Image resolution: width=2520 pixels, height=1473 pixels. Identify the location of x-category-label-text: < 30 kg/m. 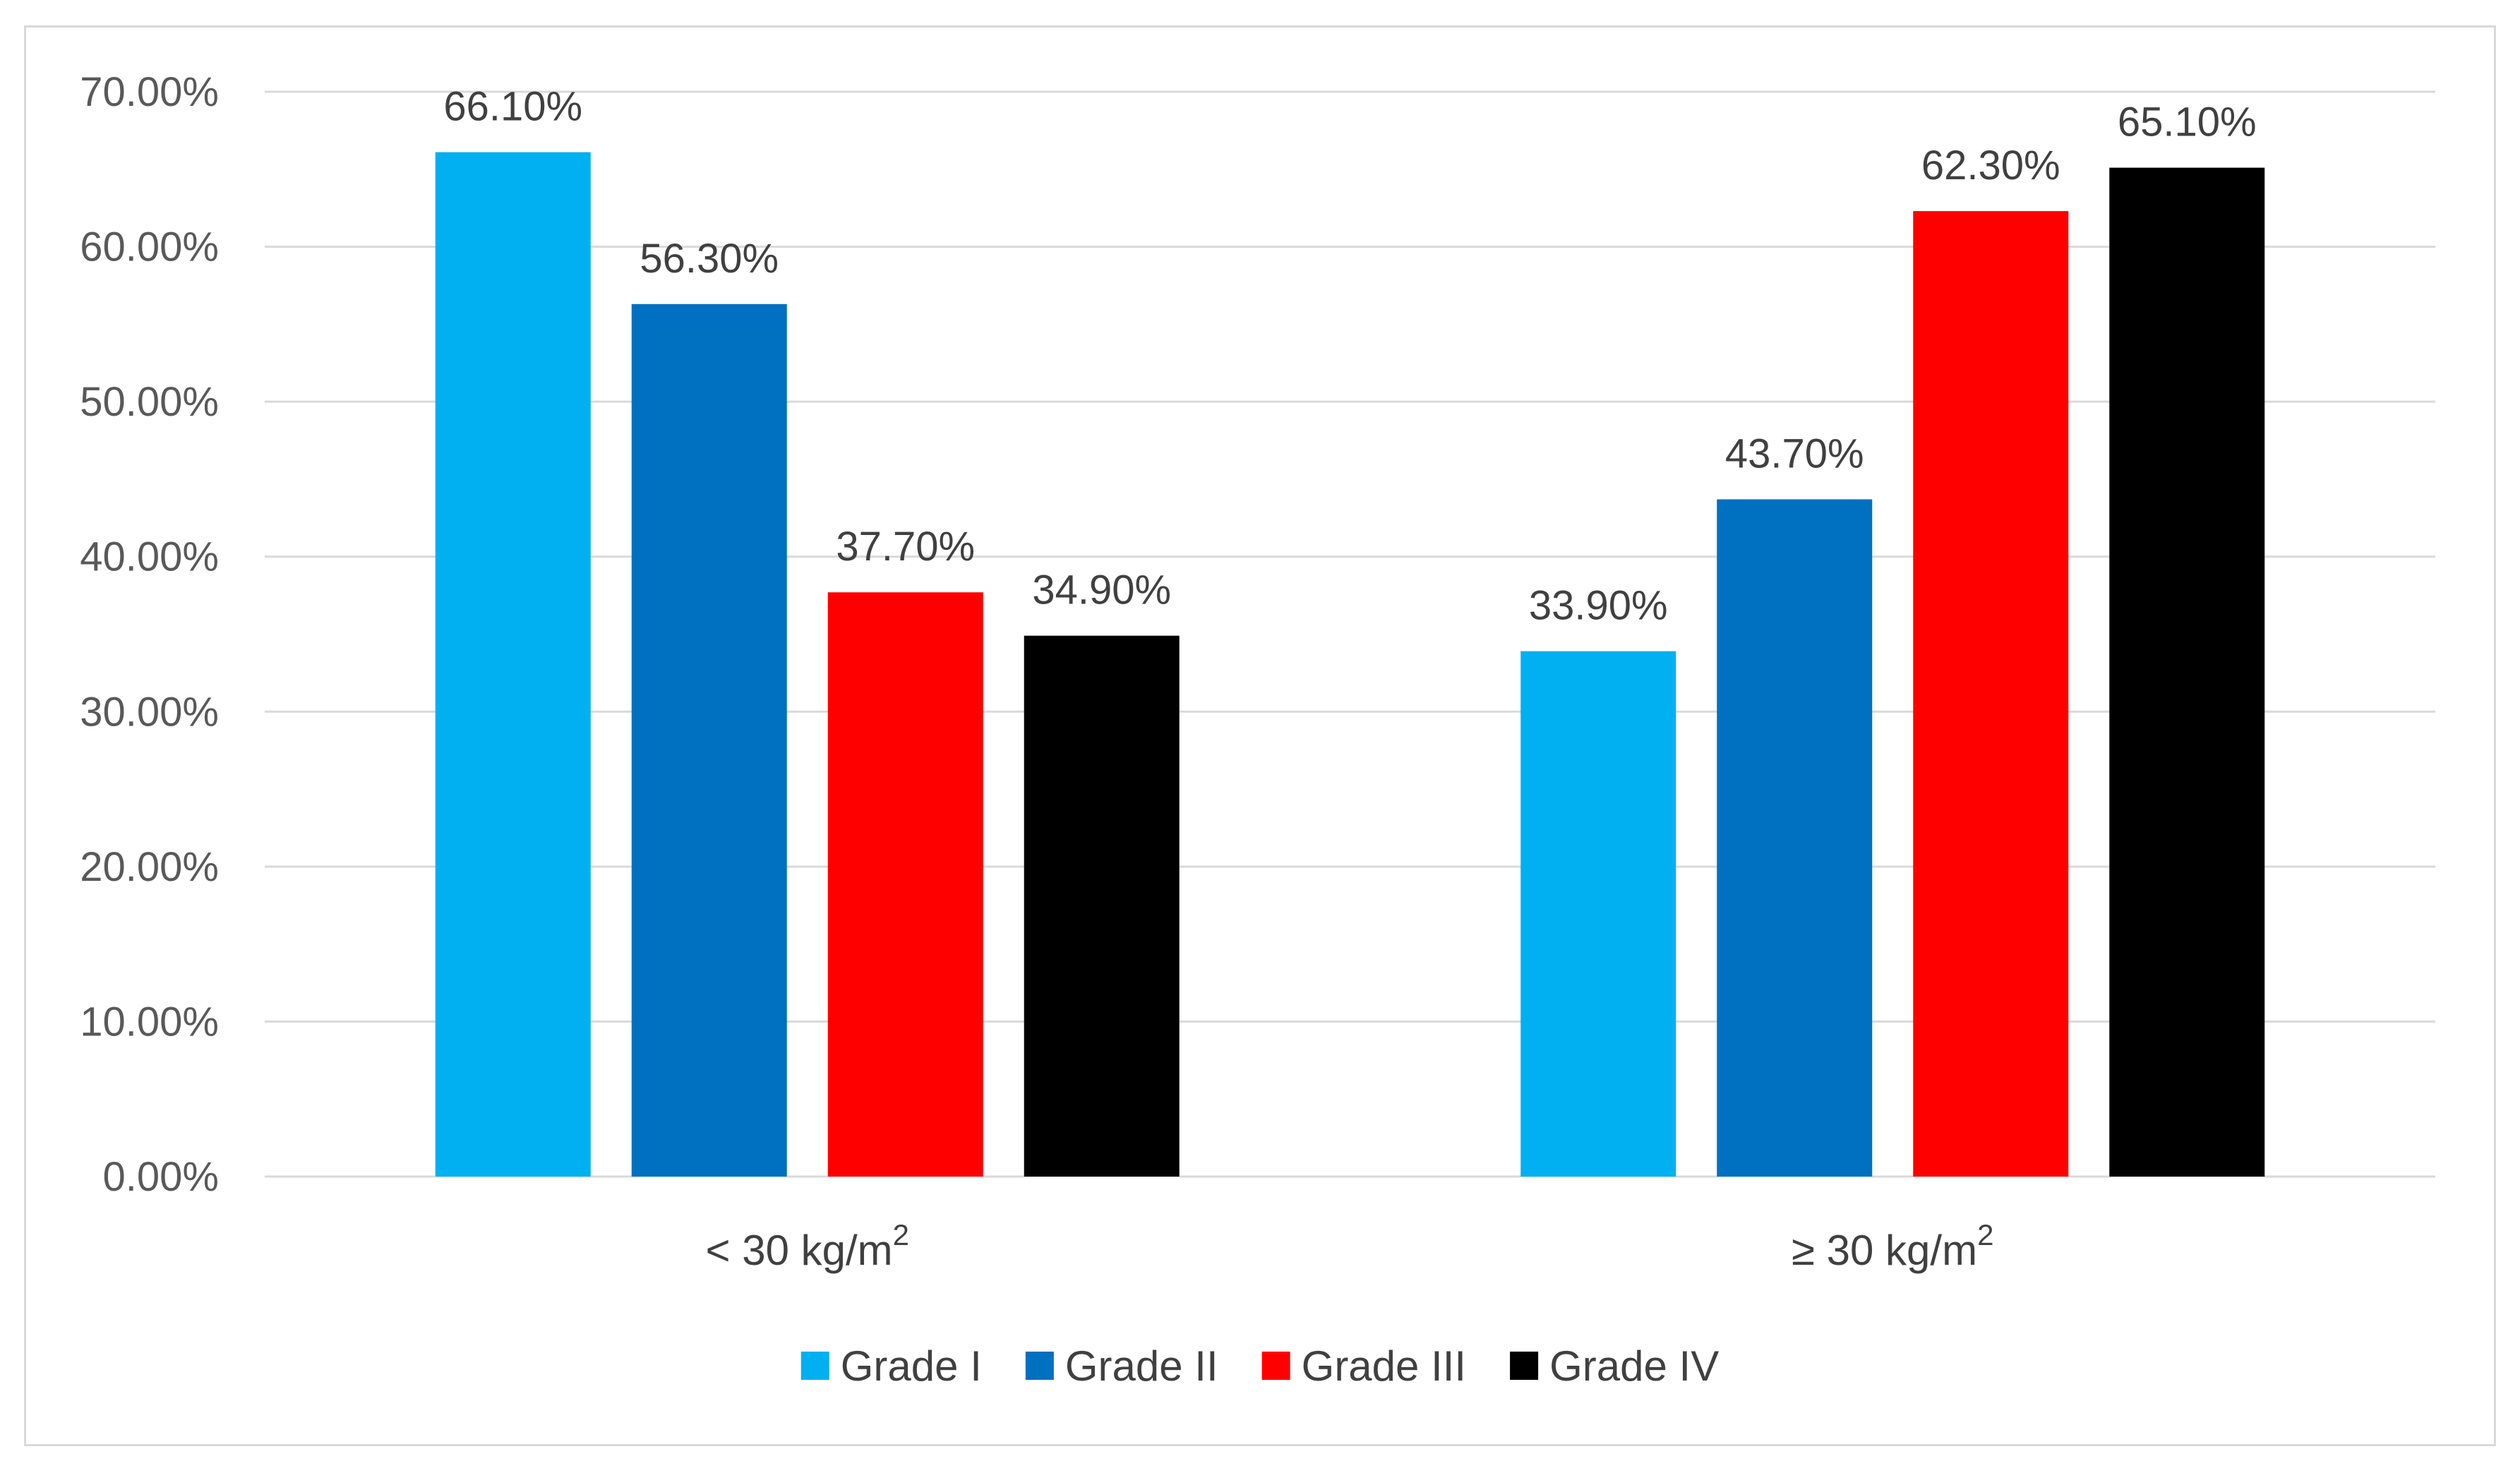
(799, 1250).